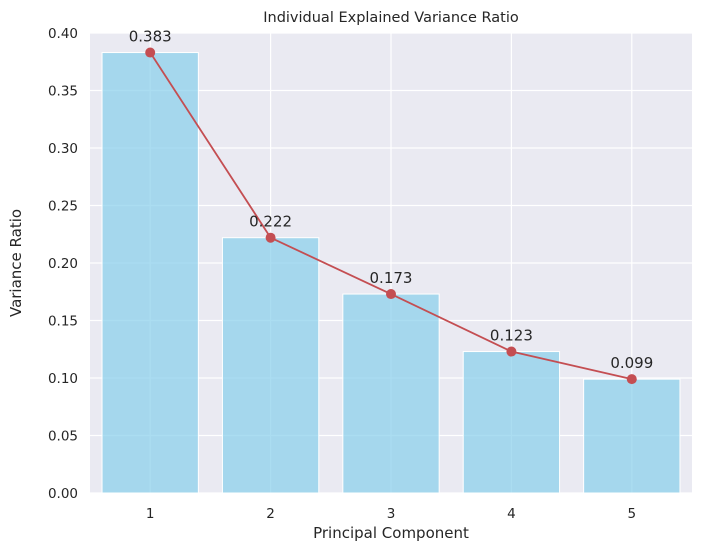 The width and height of the screenshot is (703, 550). What do you see at coordinates (150, 37) in the screenshot?
I see `data-label: 0.383` at bounding box center [150, 37].